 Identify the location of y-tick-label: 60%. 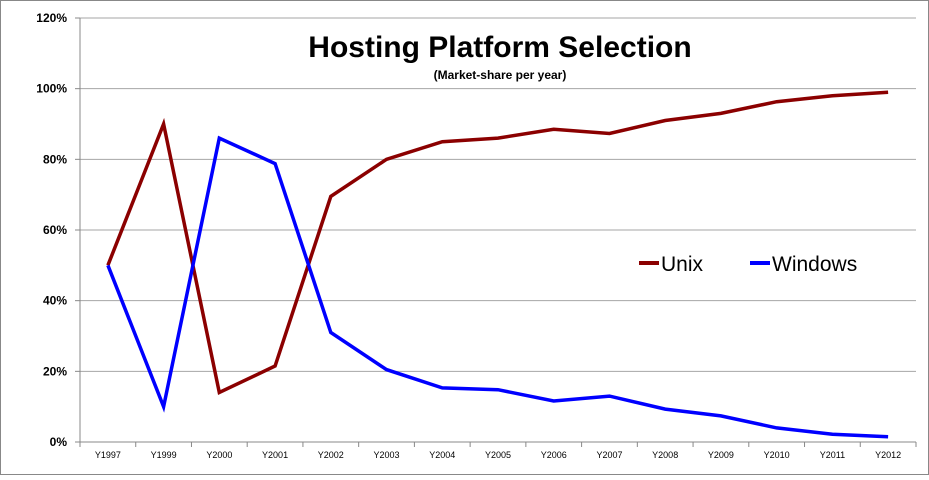
(55, 230).